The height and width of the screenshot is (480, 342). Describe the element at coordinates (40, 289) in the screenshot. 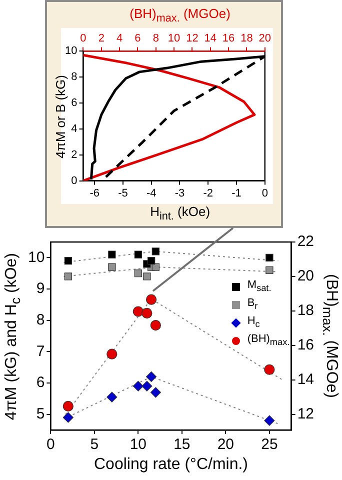

I see `y-tick-label: 9` at that location.